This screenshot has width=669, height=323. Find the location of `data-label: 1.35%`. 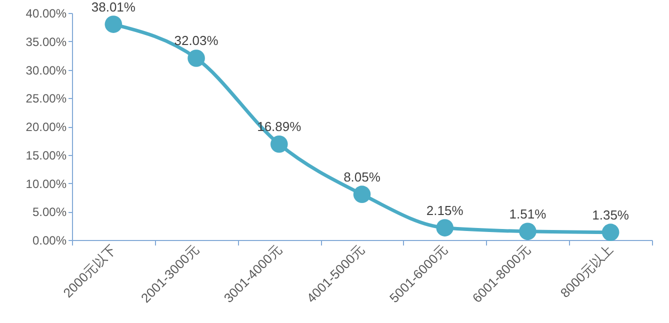

data-label: 1.35% is located at coordinates (611, 214).